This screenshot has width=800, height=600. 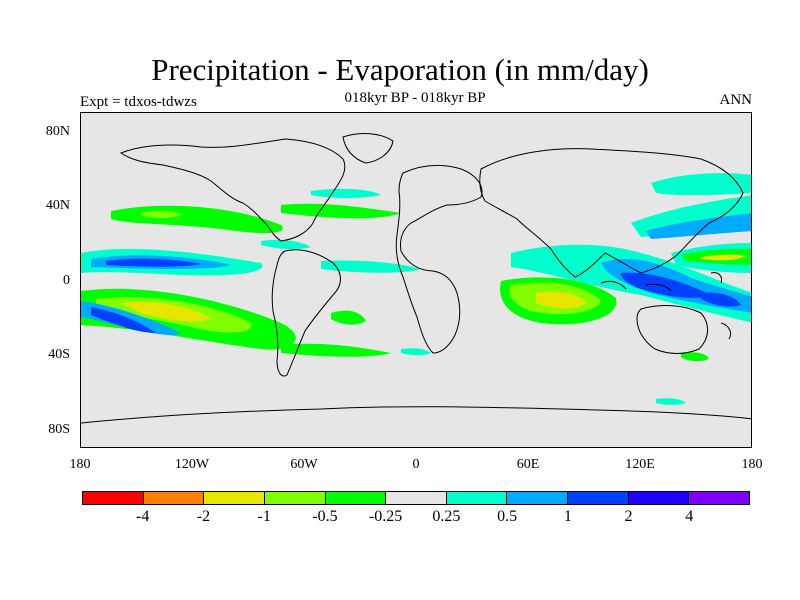 I want to click on colorbar, so click(x=416, y=498).